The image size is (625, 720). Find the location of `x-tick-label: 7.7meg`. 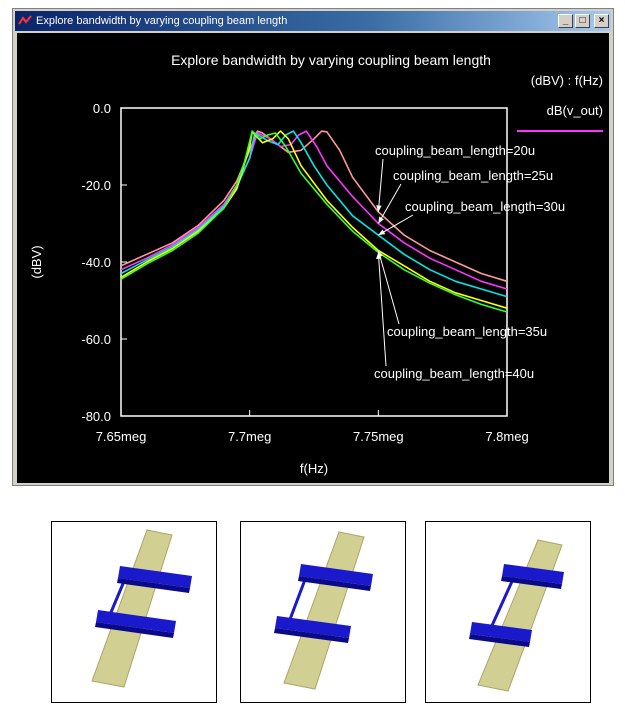

x-tick-label: 7.7meg is located at coordinates (249, 436).